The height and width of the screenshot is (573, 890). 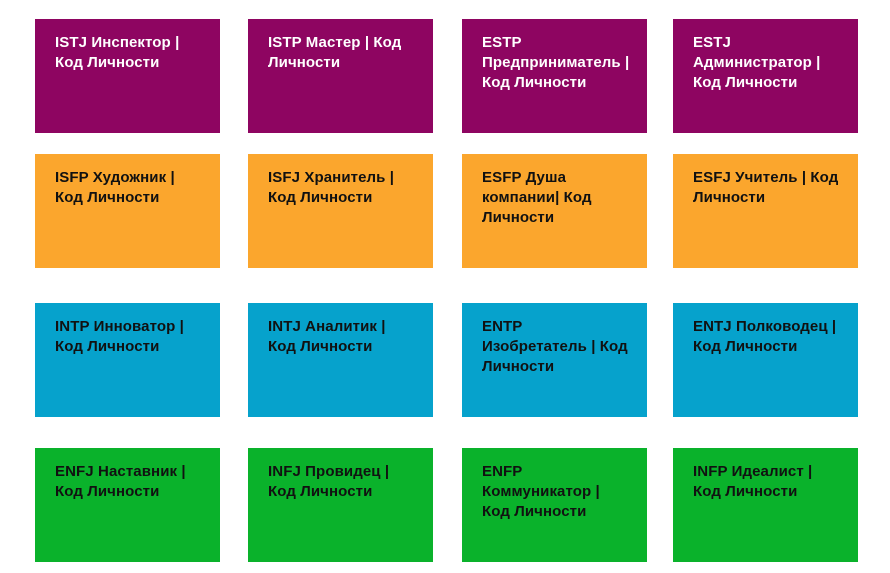 What do you see at coordinates (757, 62) in the screenshot?
I see `type-card-label: ESTJ Администратор | Код Личности` at bounding box center [757, 62].